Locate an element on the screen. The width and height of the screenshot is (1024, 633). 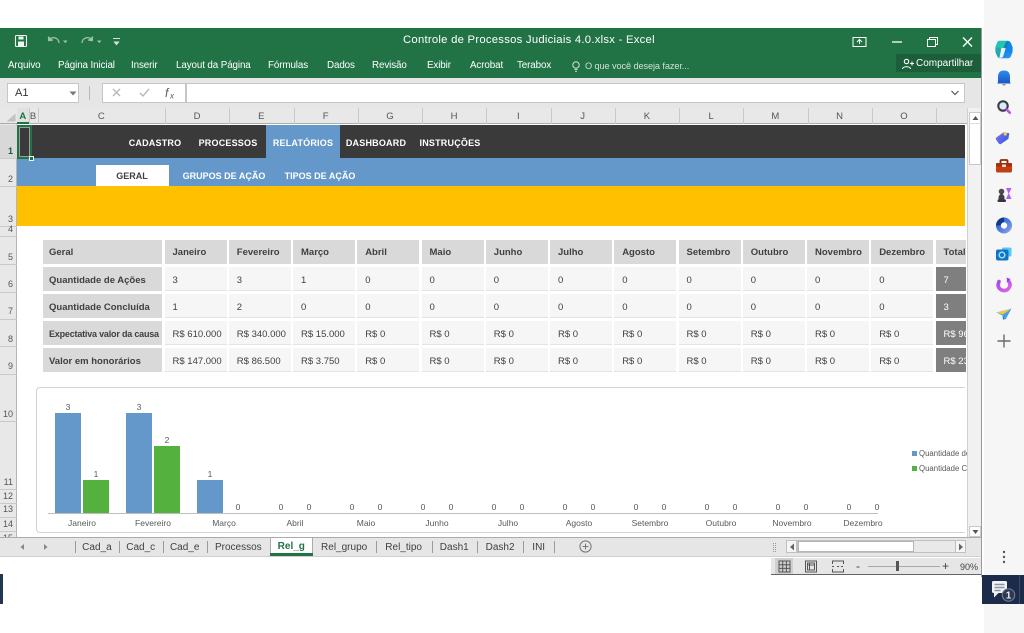
svg-text: 1 is located at coordinates (1009, 596).